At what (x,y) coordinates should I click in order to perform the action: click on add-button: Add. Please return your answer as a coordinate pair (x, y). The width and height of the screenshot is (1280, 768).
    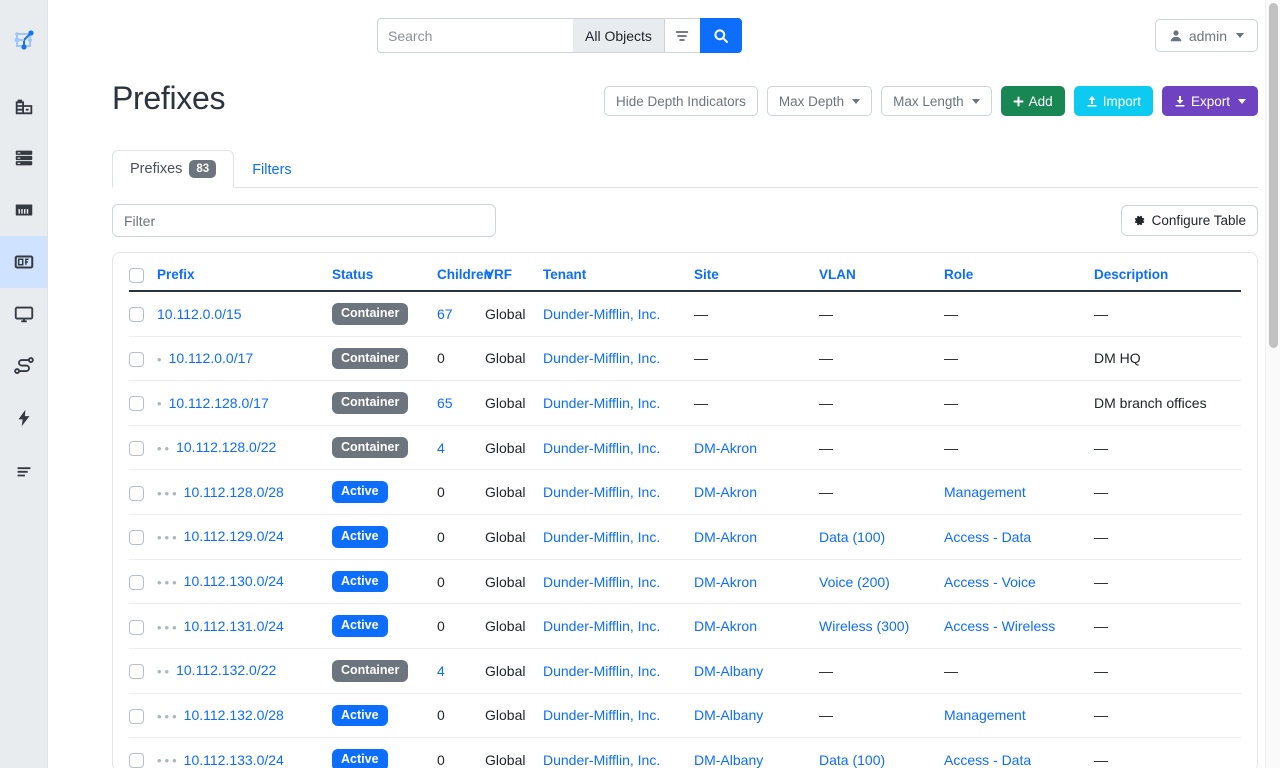
    Looking at the image, I should click on (1032, 101).